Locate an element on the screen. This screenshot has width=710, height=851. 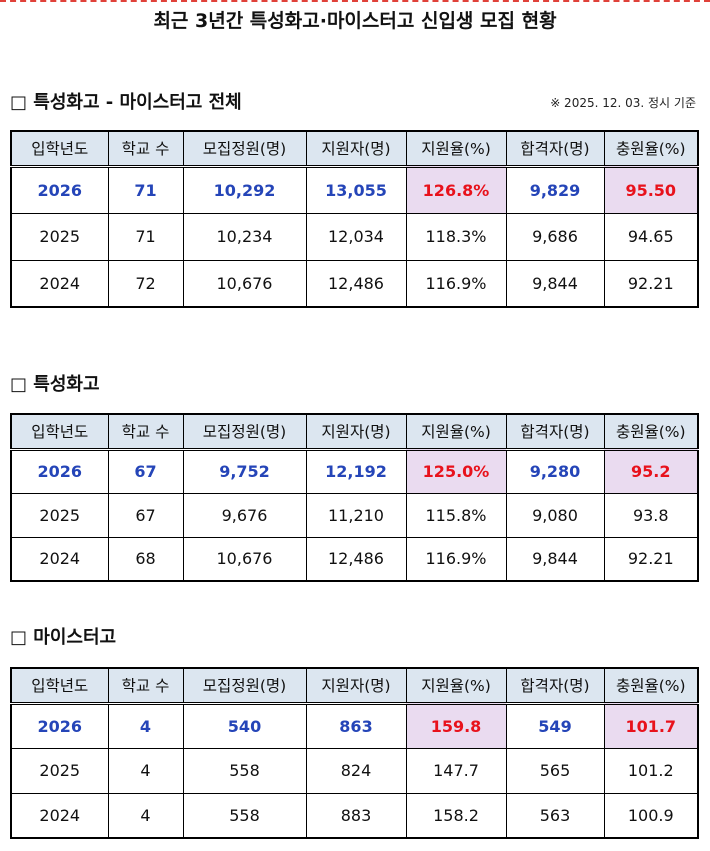
table-cell: 9,844 is located at coordinates (555, 283).